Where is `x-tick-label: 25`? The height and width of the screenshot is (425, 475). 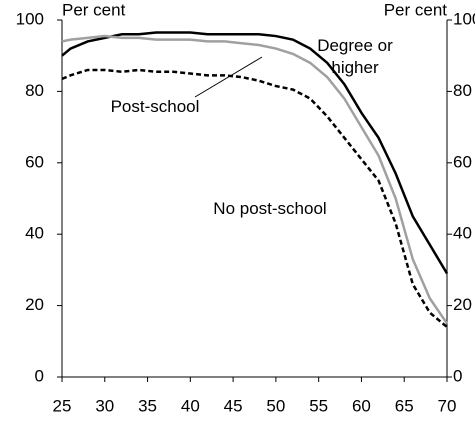 x-tick-label: 25 is located at coordinates (62, 405).